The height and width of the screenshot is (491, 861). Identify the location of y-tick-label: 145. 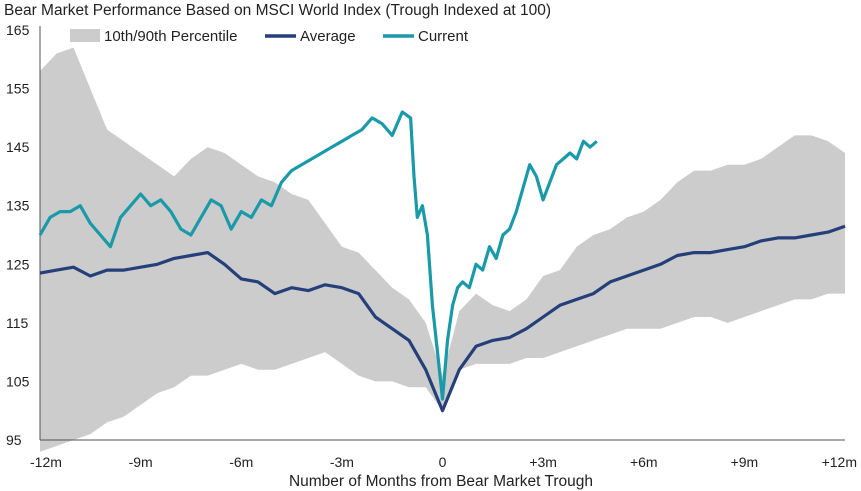
(18, 147).